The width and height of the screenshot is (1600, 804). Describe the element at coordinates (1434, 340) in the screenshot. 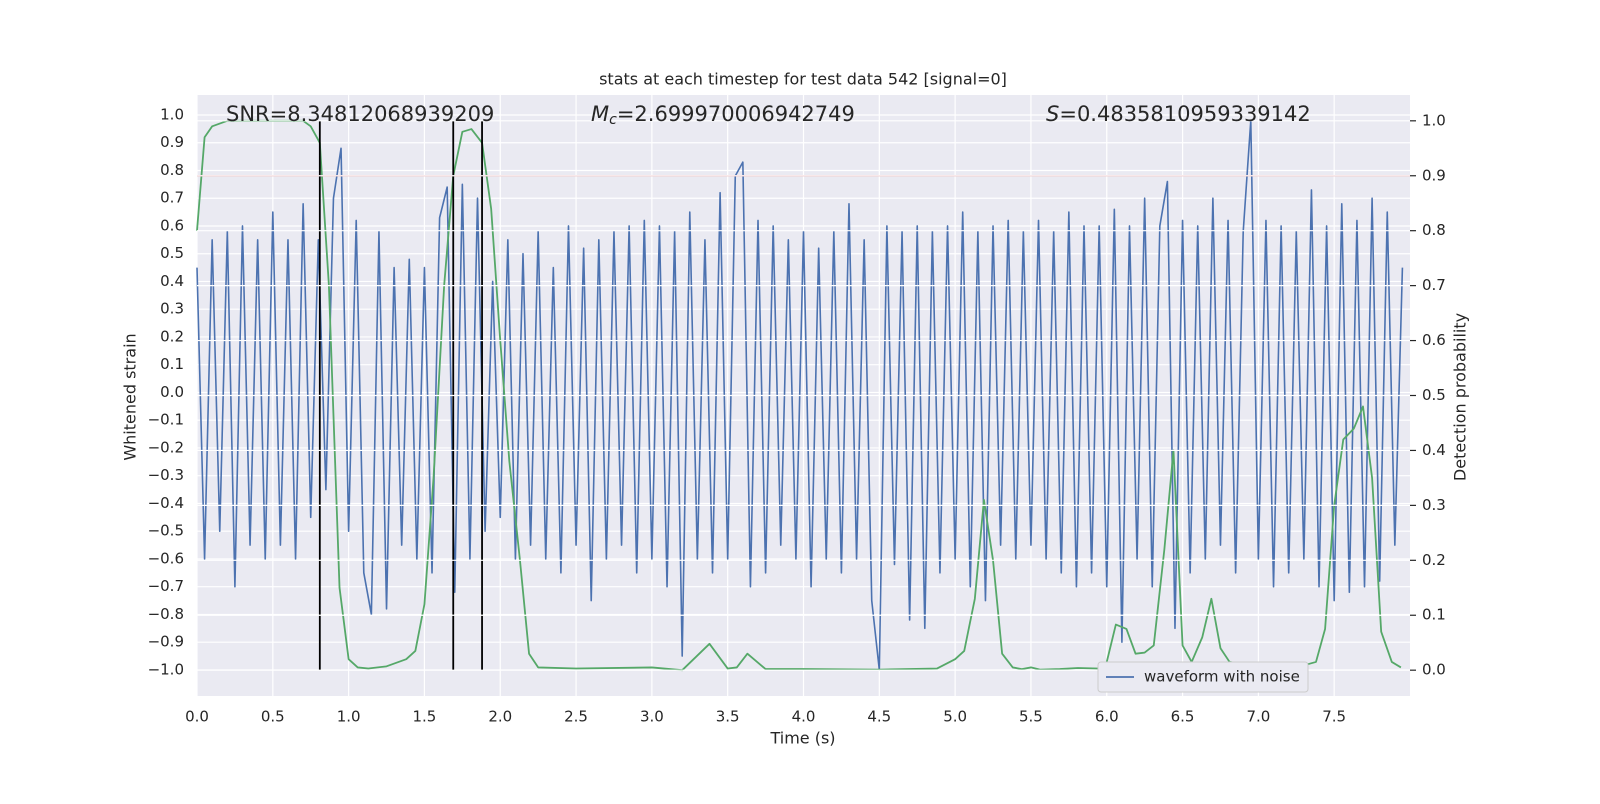

I see `y2-tick-label: 0.6` at that location.